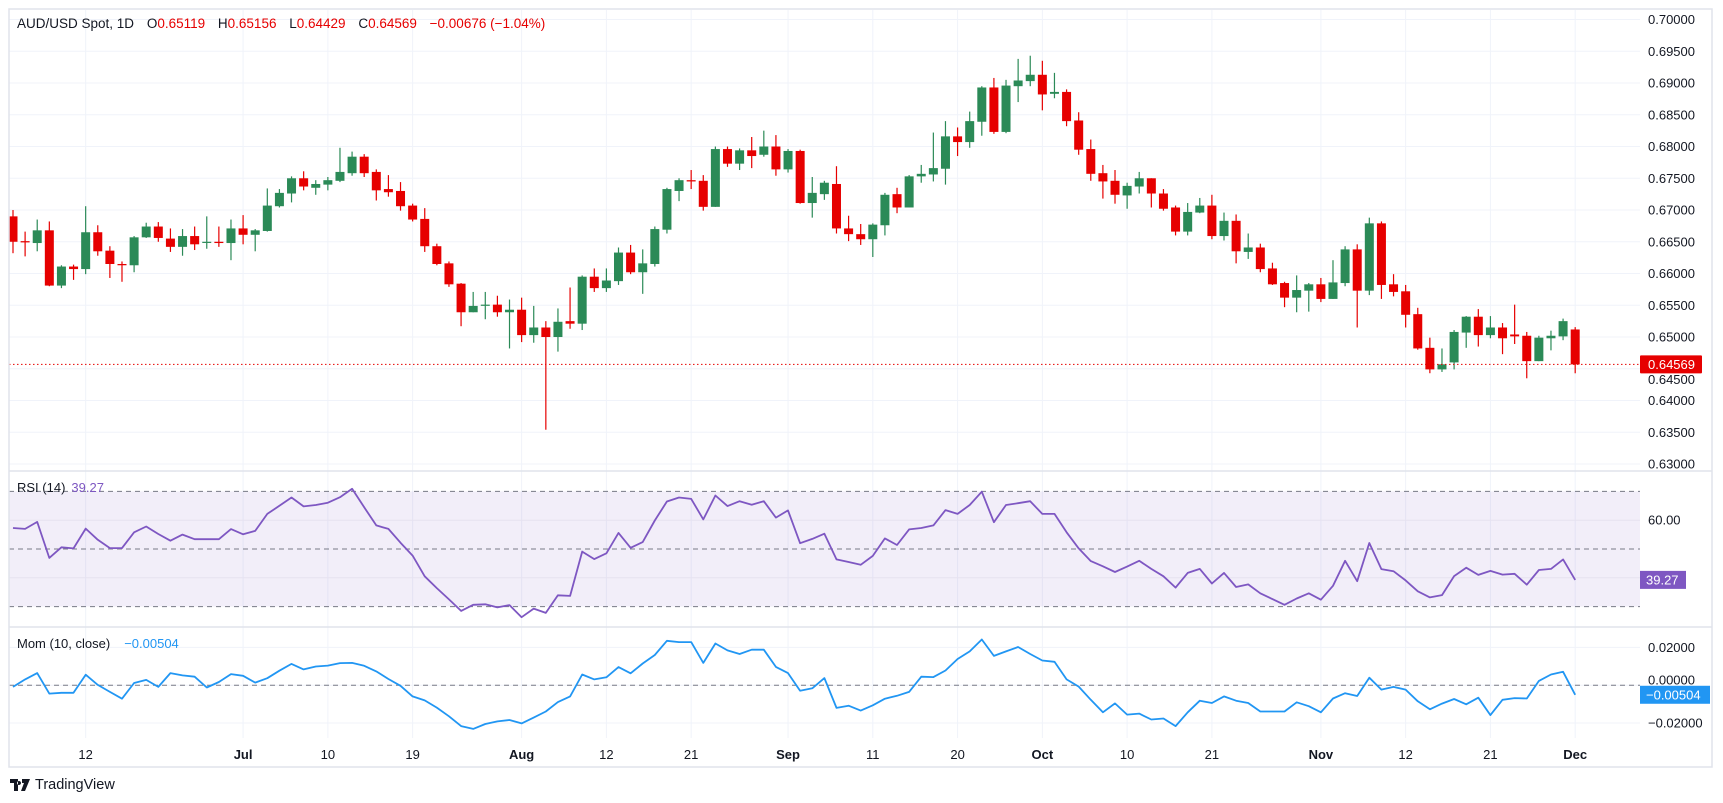  Describe the element at coordinates (1664, 520) in the screenshot. I see `rsi-tick-label: 60.00` at that location.